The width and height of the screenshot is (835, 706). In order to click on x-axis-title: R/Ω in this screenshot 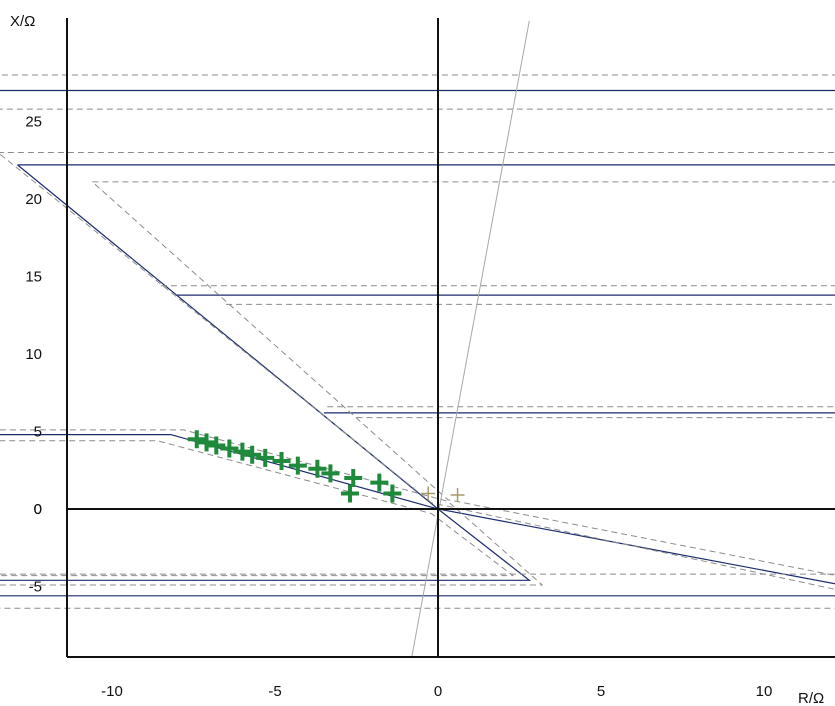, I will do `click(811, 698)`.